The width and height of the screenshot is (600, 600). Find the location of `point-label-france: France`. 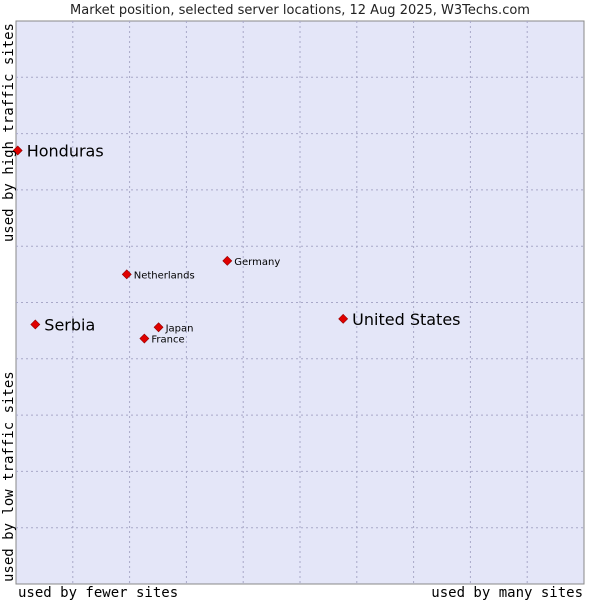

point-label-france: France is located at coordinates (167, 340).